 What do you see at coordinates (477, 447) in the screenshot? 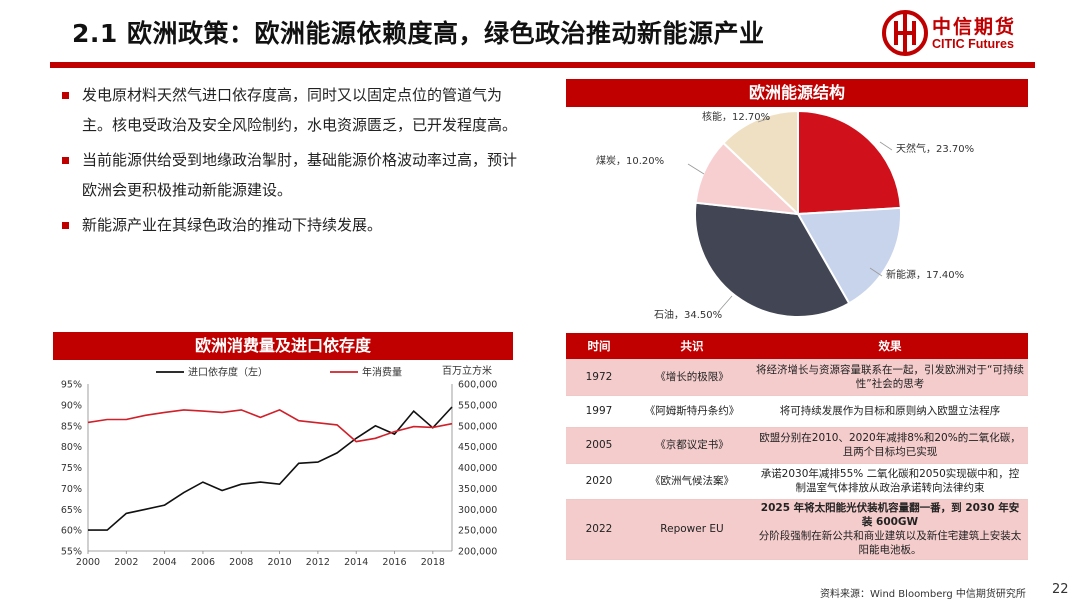
I see `right-axis-tick-label: 450,000` at bounding box center [477, 447].